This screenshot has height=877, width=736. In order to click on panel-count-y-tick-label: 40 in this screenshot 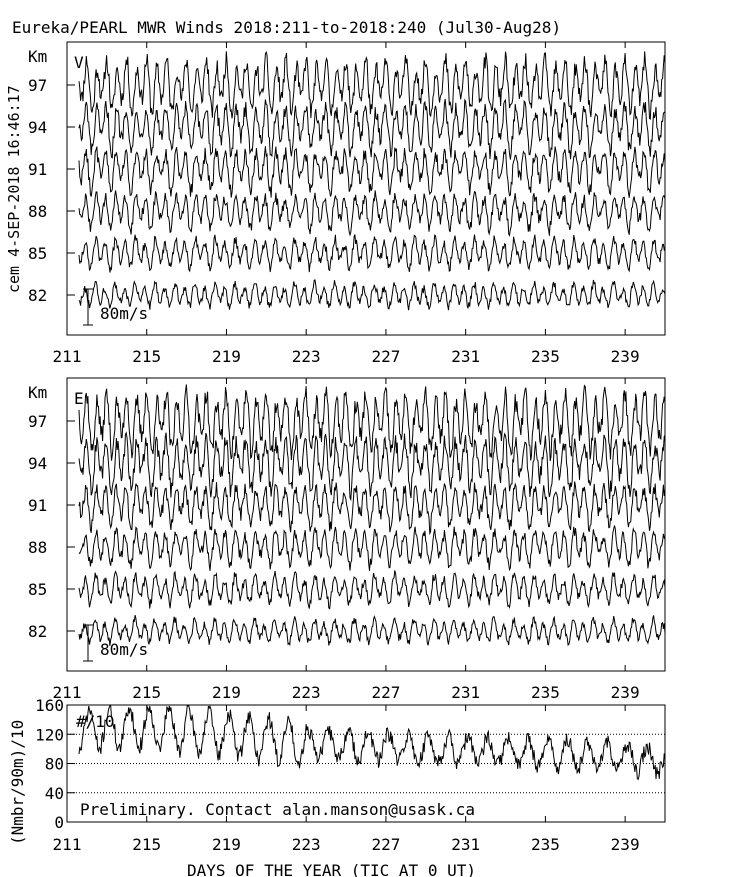, I will do `click(54, 793)`.